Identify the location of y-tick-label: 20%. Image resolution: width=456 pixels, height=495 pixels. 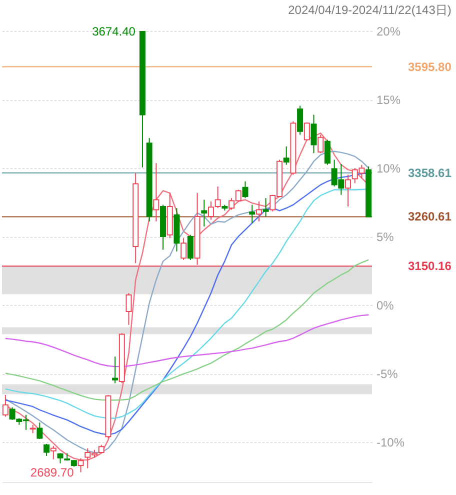
(388, 31).